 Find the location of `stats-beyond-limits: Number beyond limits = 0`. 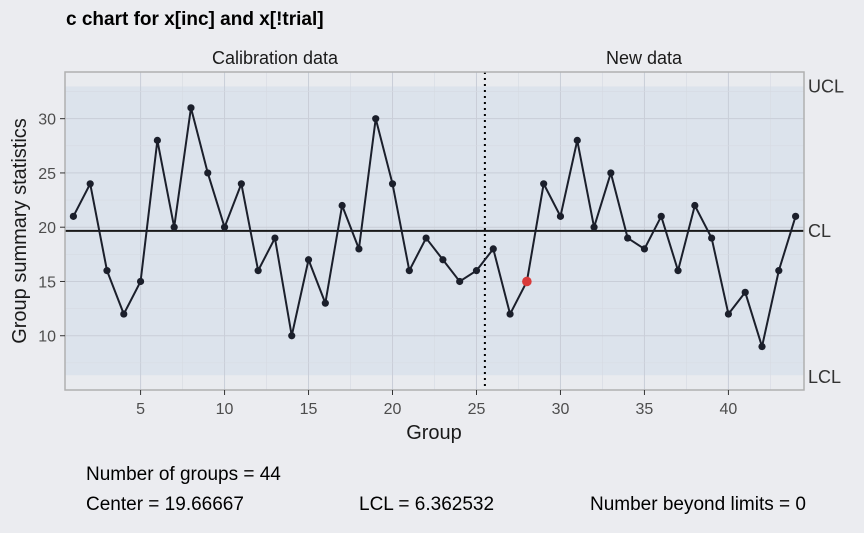

stats-beyond-limits: Number beyond limits = 0 is located at coordinates (698, 504).